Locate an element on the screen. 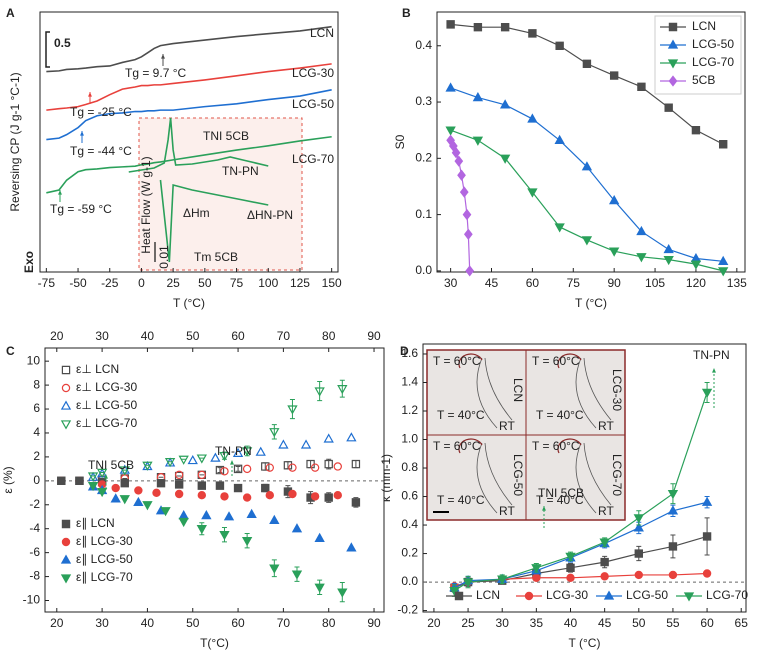 The width and height of the screenshot is (762, 659). x-tick-label: 0 is located at coordinates (141, 283).